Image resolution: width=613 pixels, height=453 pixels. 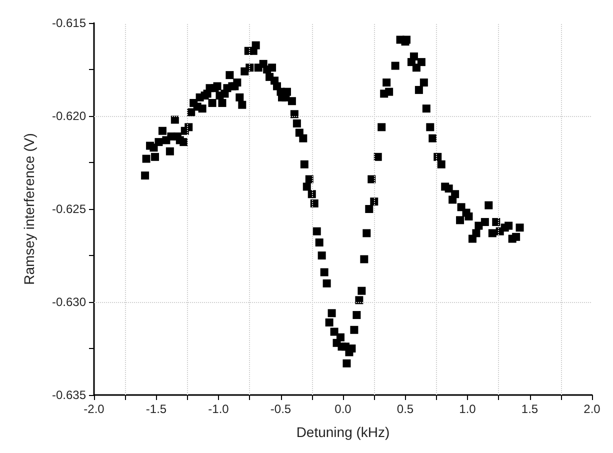 What do you see at coordinates (219, 409) in the screenshot?
I see `x-tick-label: -1.0` at bounding box center [219, 409].